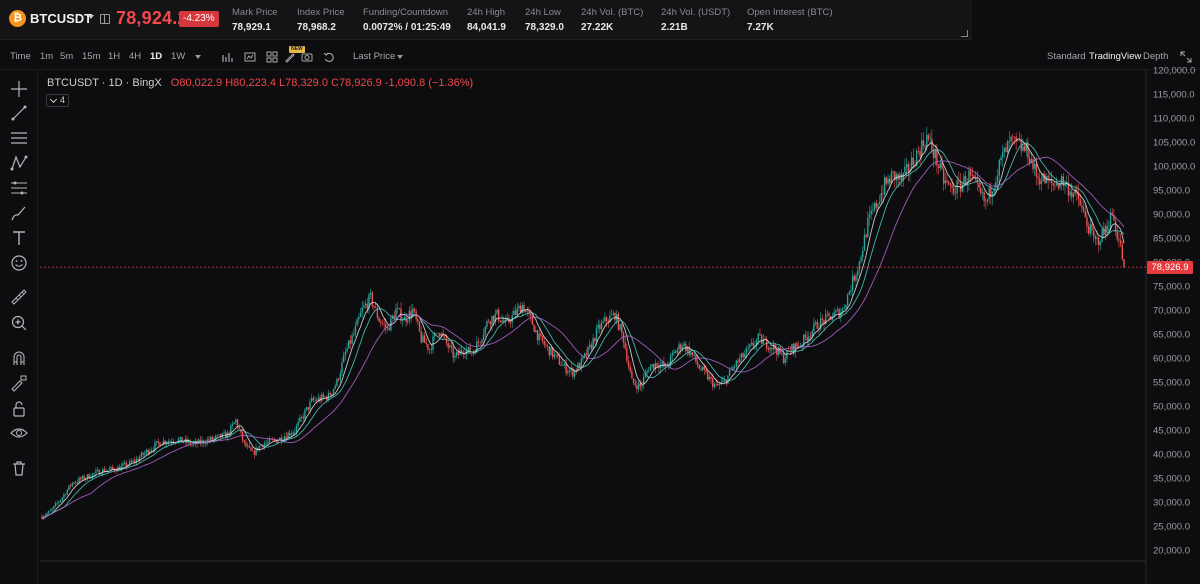  Describe the element at coordinates (156, 56) in the screenshot. I see `interval-1d: 1D` at that location.